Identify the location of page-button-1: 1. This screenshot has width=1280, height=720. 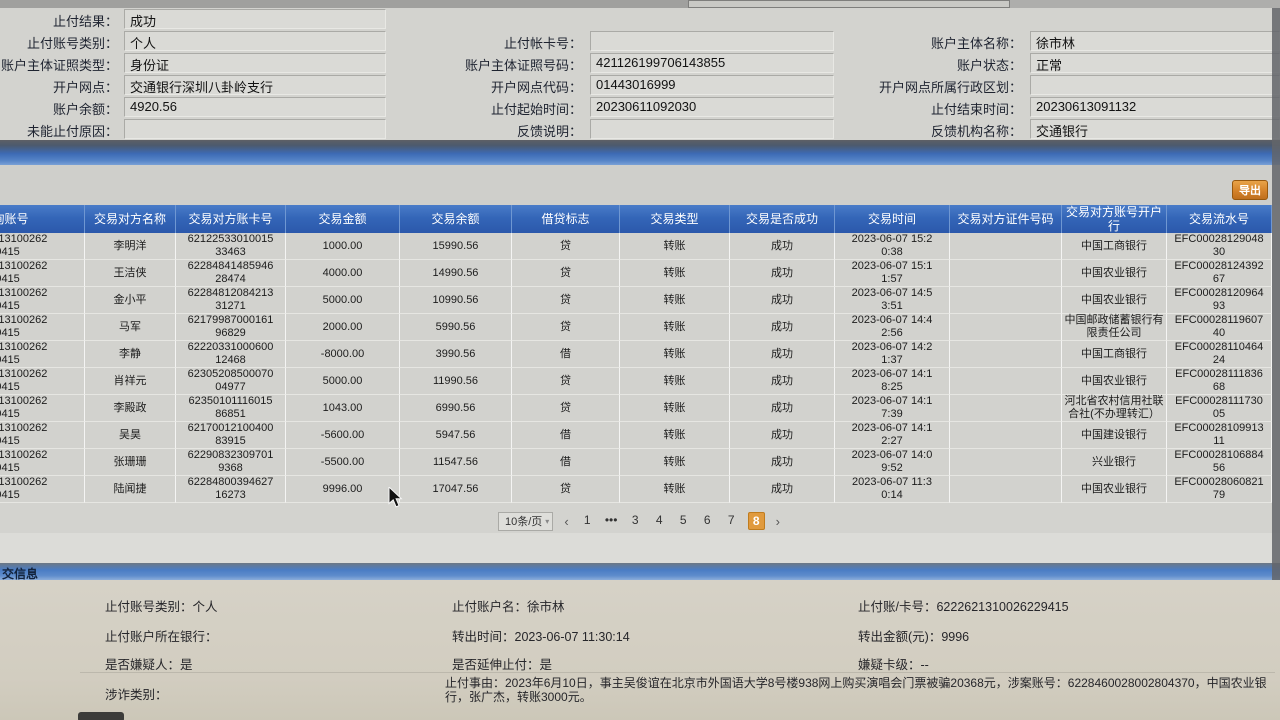
(587, 520).